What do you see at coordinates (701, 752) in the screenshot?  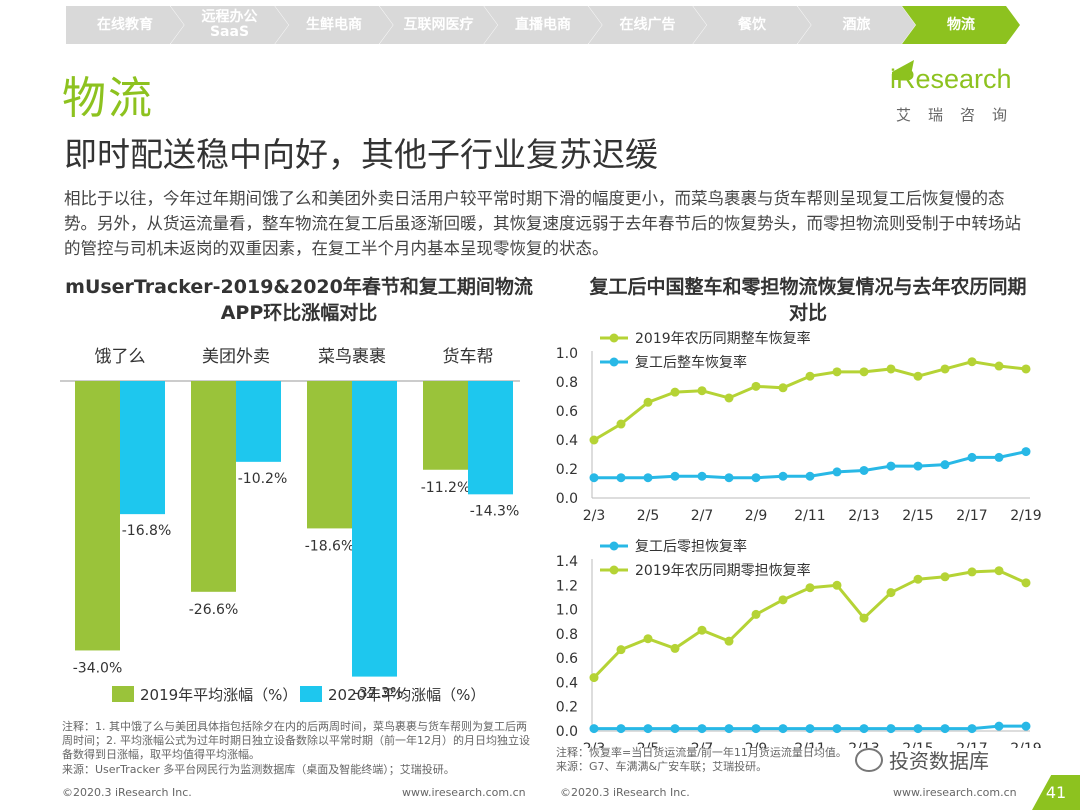 I see `right-note: 注释：恢复率=当日货运流量/前一年11月货运流量日均值。` at bounding box center [701, 752].